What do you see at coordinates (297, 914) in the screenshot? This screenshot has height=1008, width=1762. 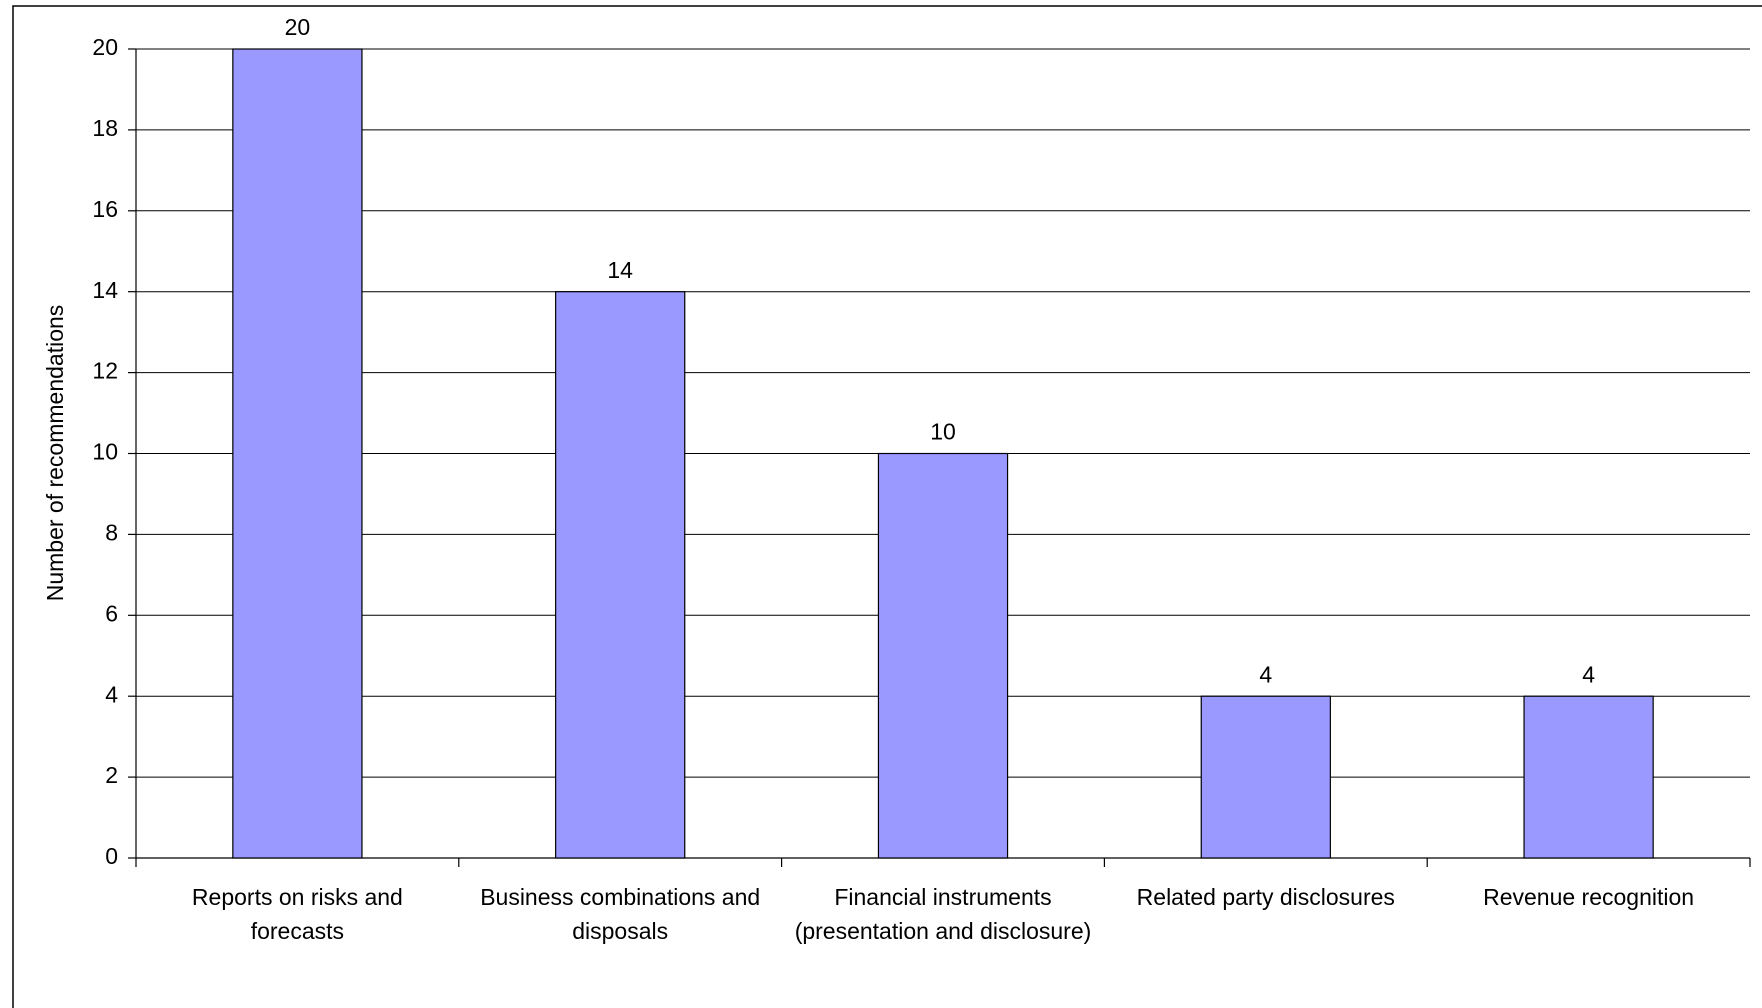 I see `x-tick-label: Reports on risks and forecasts` at bounding box center [297, 914].